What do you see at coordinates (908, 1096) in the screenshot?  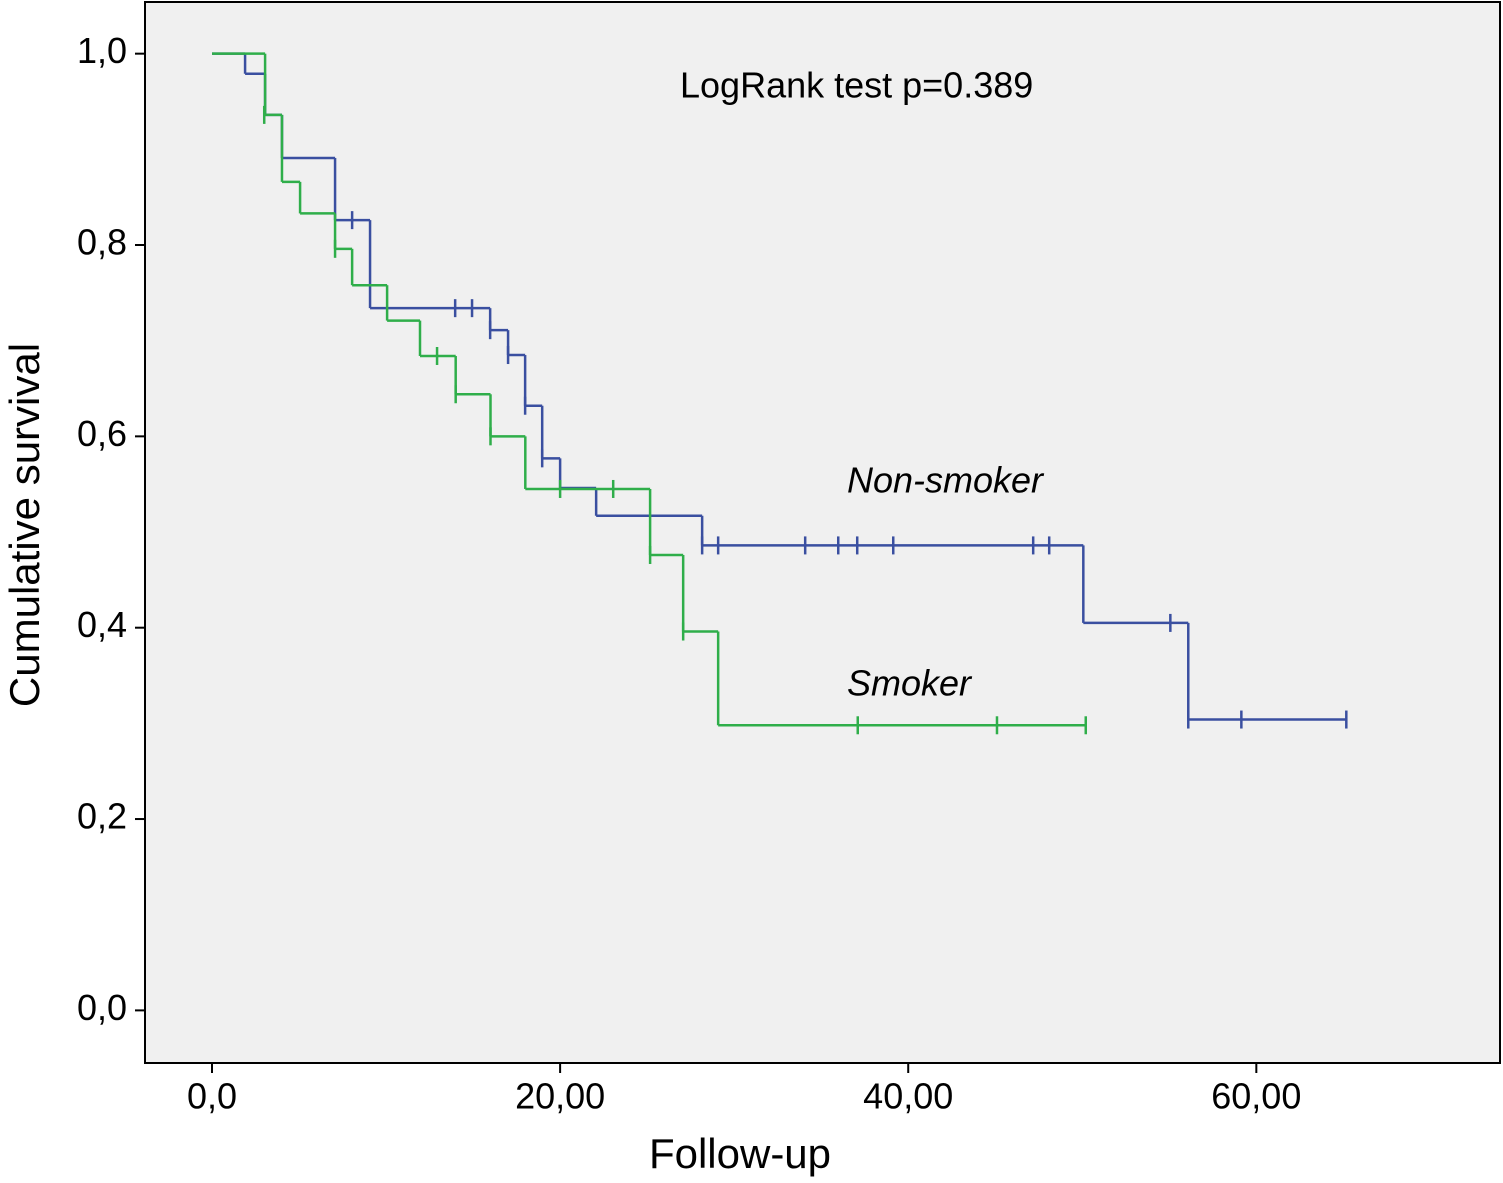 I see `x-tick-label: 40,00` at bounding box center [908, 1096].